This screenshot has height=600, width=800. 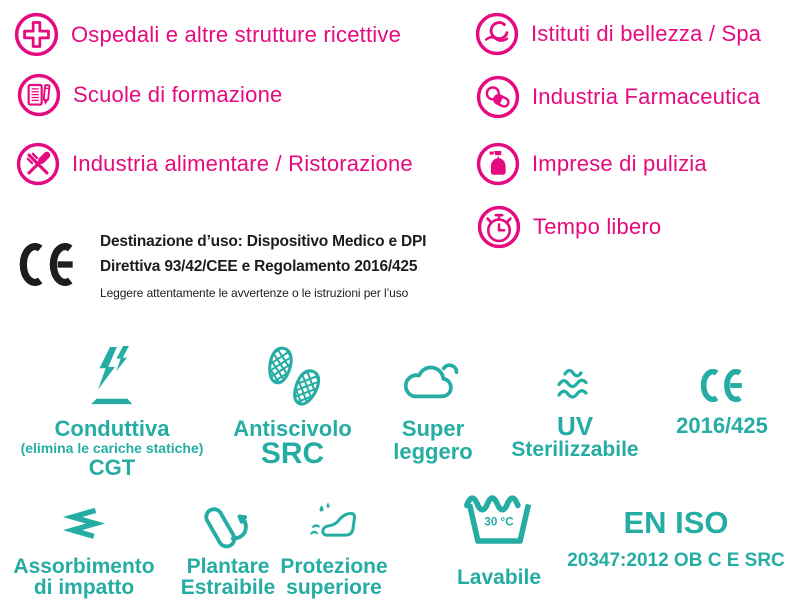 I want to click on application-leisure: Tempo libero, so click(x=568, y=227).